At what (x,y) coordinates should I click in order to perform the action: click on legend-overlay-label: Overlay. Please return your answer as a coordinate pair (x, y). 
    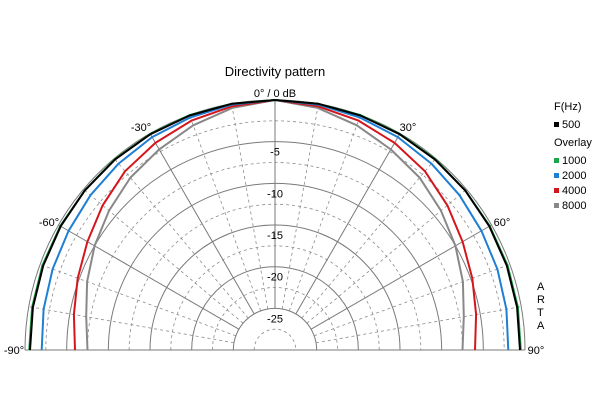
    Looking at the image, I should click on (573, 143).